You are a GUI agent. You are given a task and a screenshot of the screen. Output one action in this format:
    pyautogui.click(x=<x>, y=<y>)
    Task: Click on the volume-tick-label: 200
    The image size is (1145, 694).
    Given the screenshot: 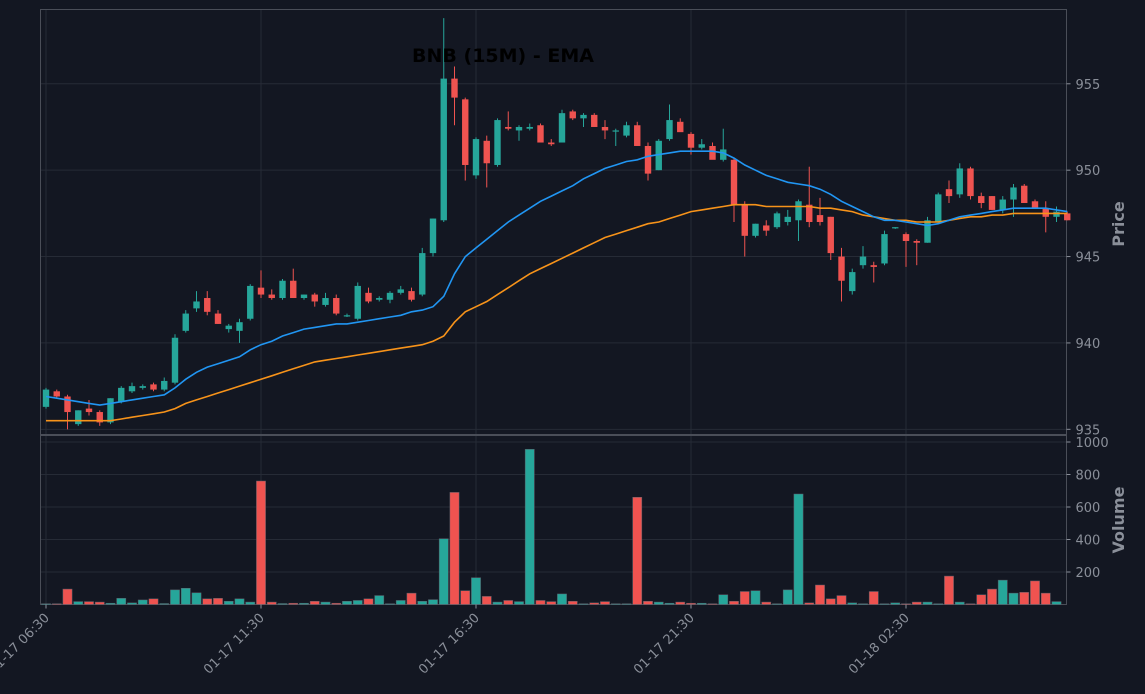 What is the action you would take?
    pyautogui.click(x=1088, y=573)
    